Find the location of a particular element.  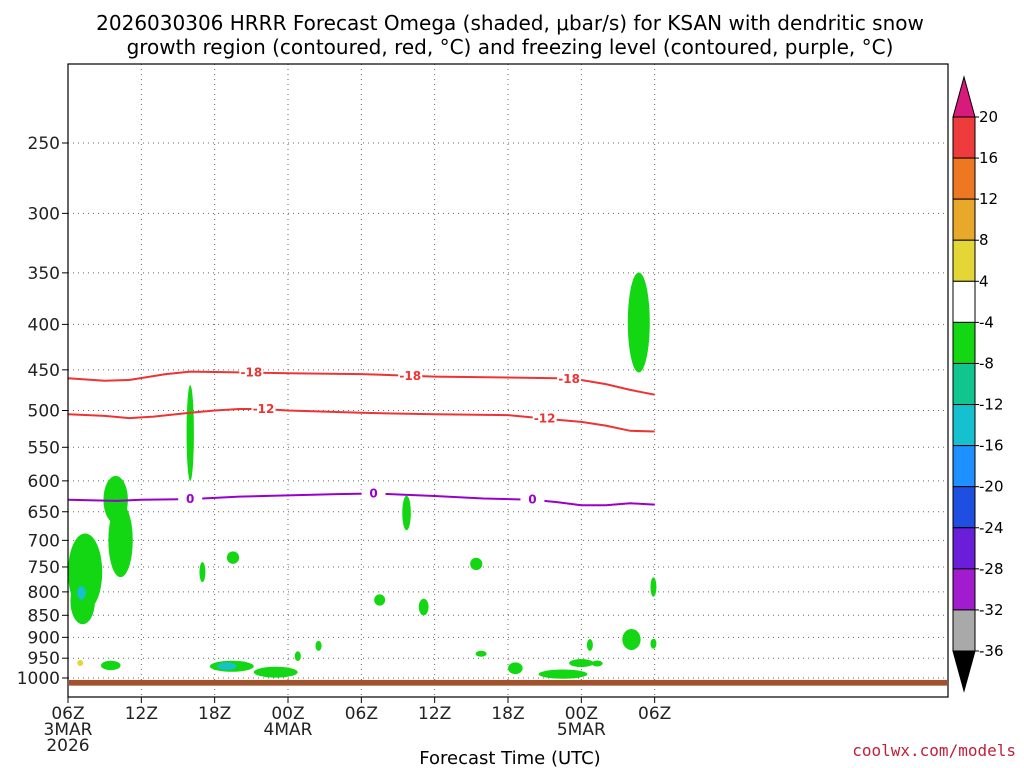

y-tick-label: 850 is located at coordinates (44, 616).